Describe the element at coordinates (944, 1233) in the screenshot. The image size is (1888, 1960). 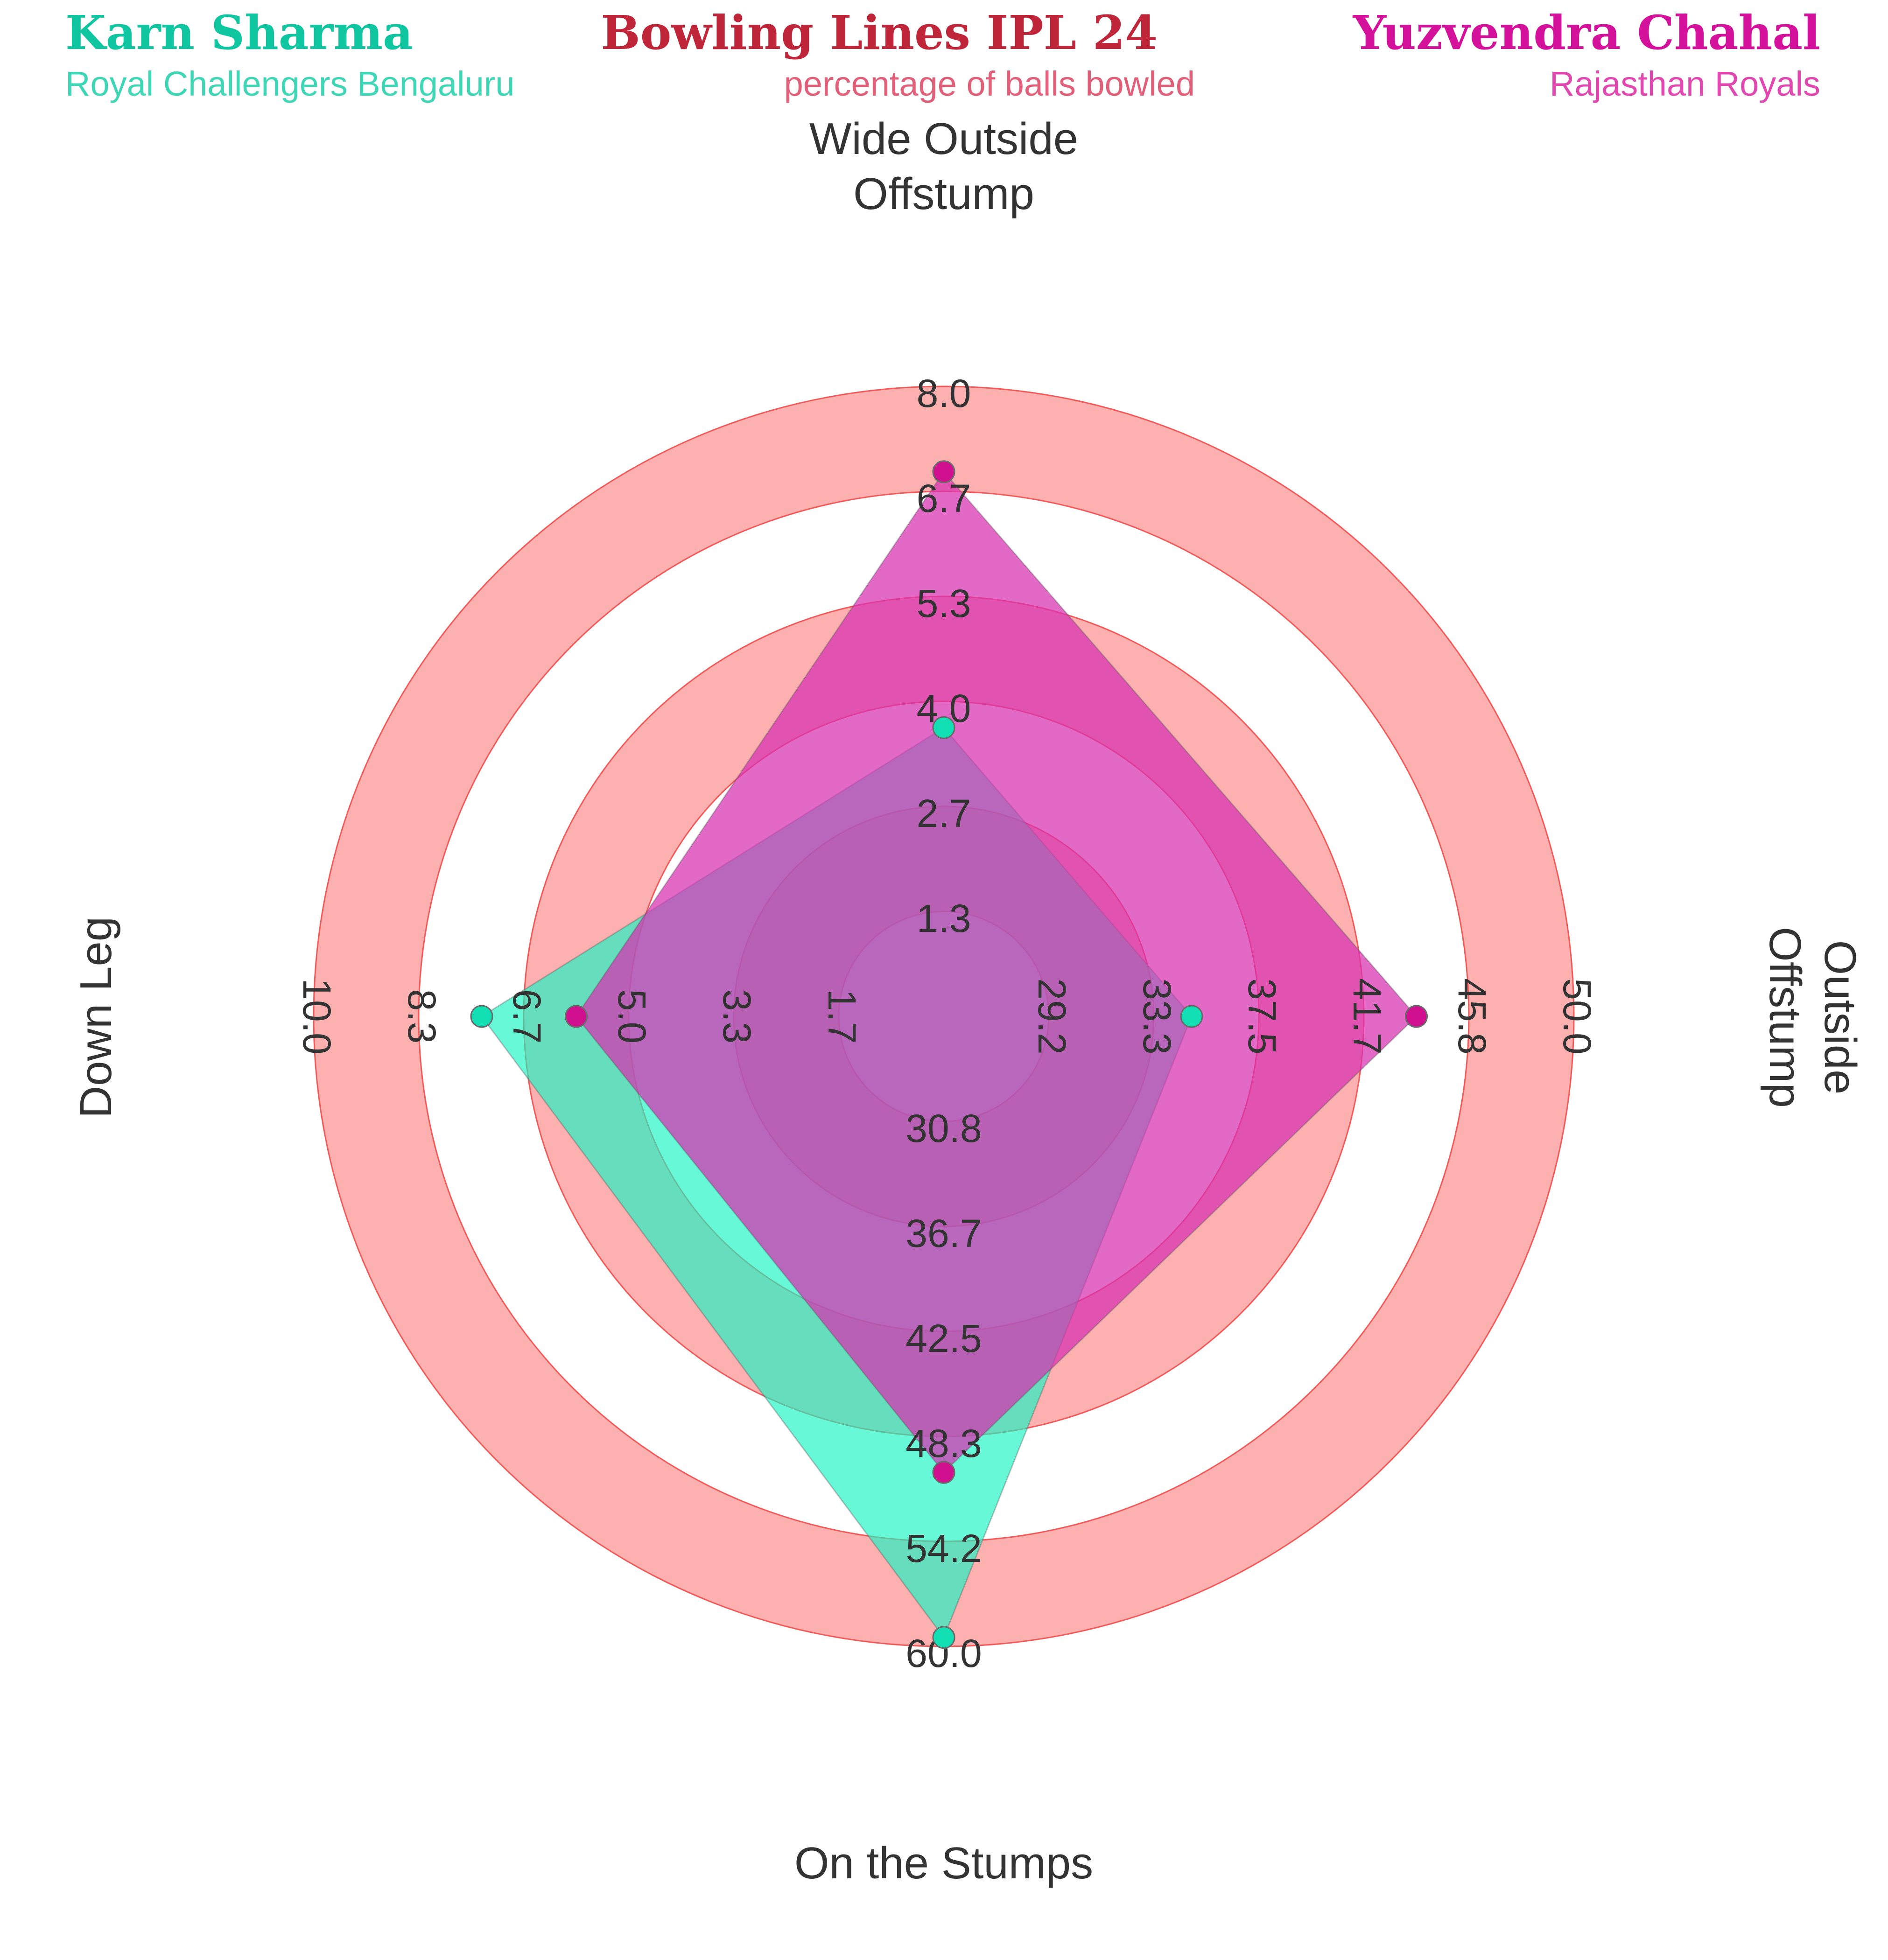
I see `tick-label-on-the-stumps-2: 36.7` at that location.